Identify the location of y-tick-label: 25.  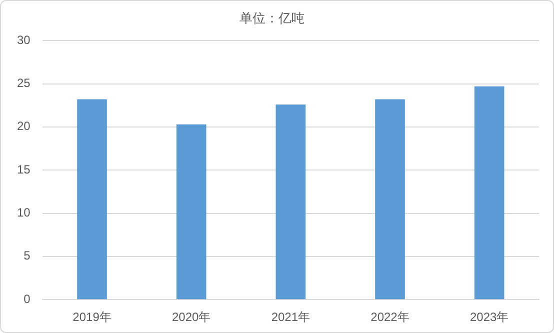
(23, 83).